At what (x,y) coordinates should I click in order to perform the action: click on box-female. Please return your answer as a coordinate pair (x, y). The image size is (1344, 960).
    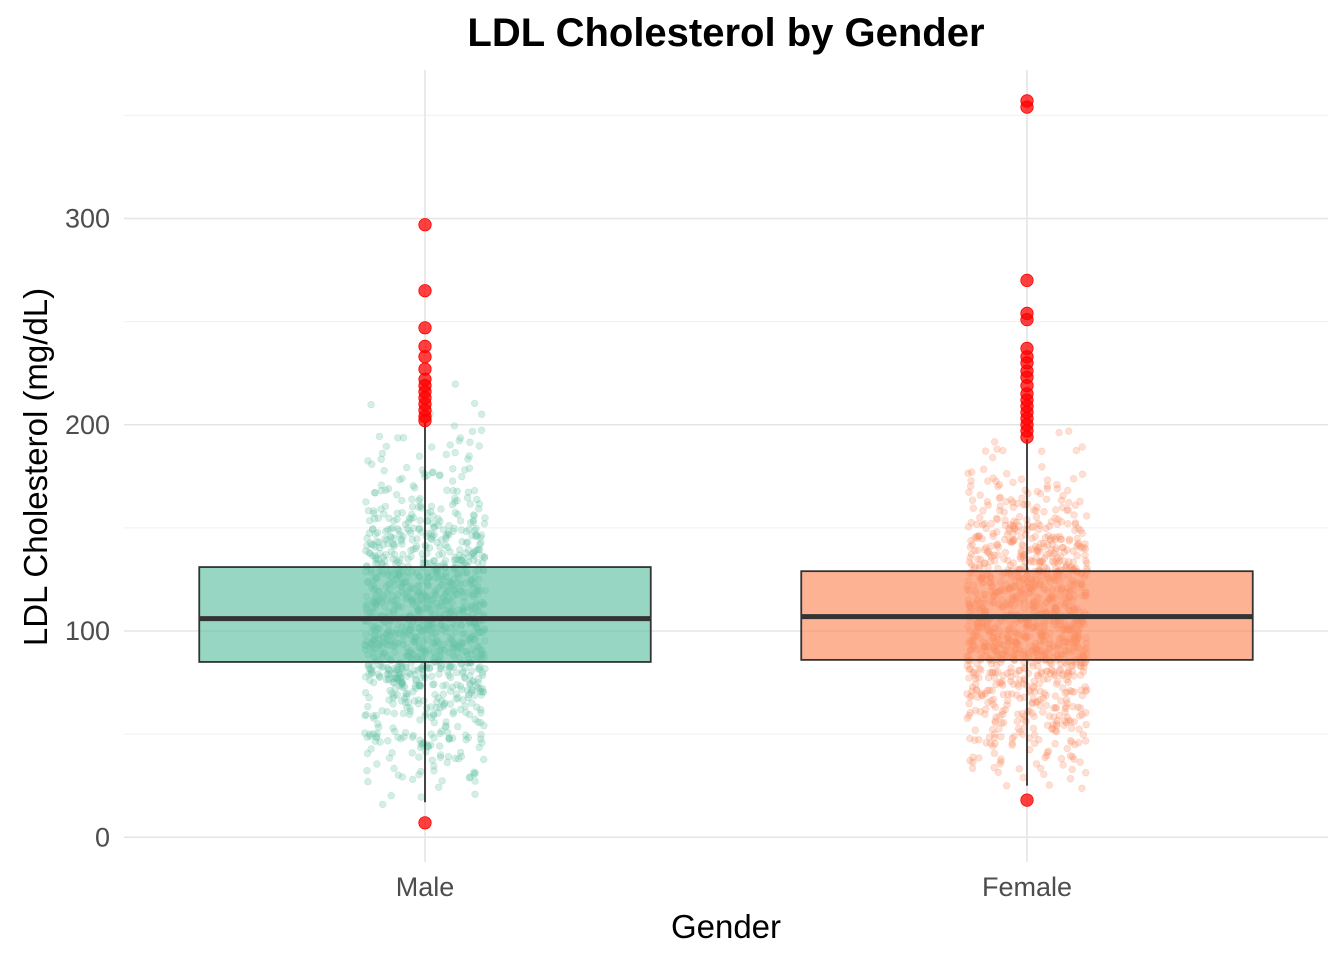
    Looking at the image, I should click on (1027, 612).